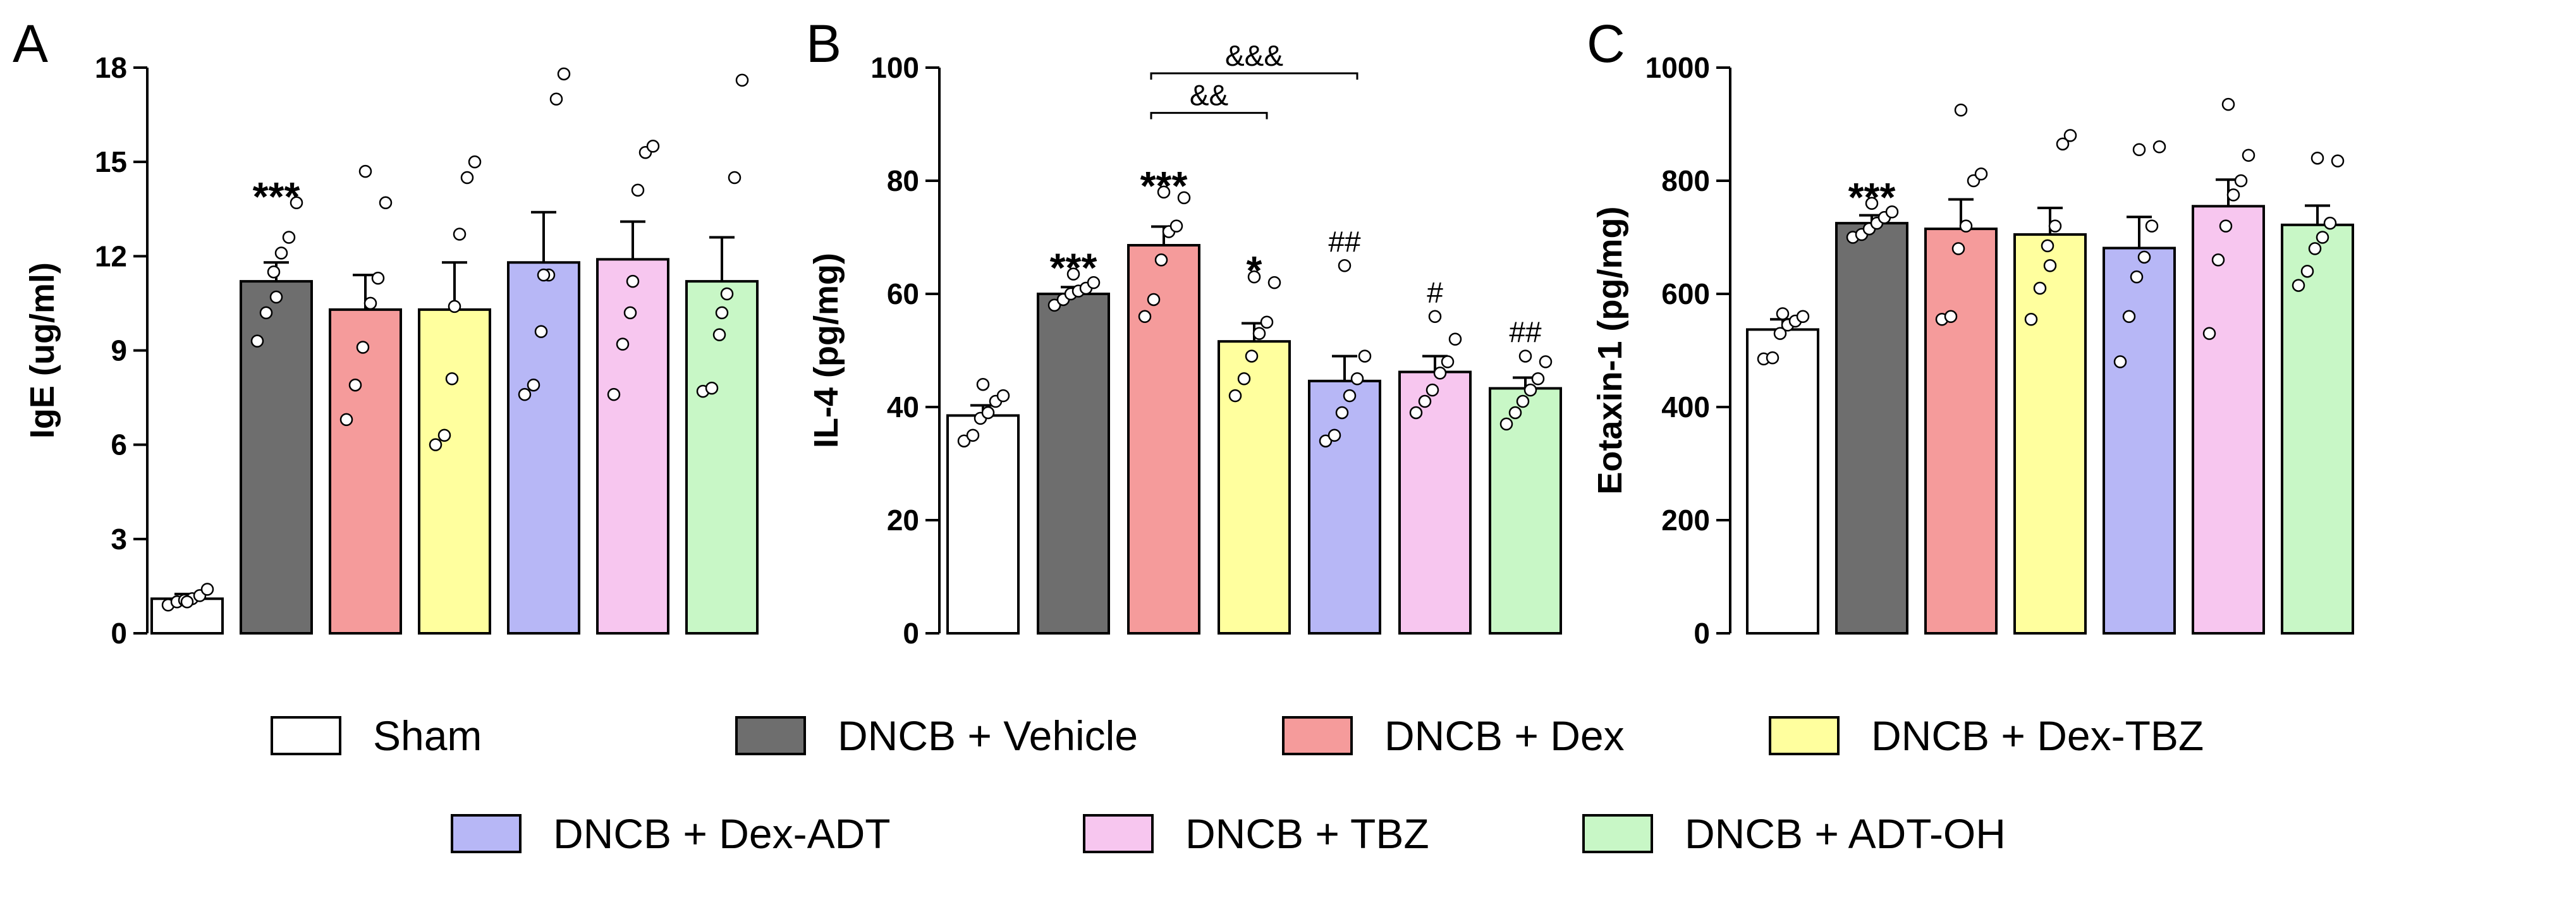 The height and width of the screenshot is (900, 2576). What do you see at coordinates (722, 833) in the screenshot?
I see `legend-label: DNCB + Dex-ADT` at bounding box center [722, 833].